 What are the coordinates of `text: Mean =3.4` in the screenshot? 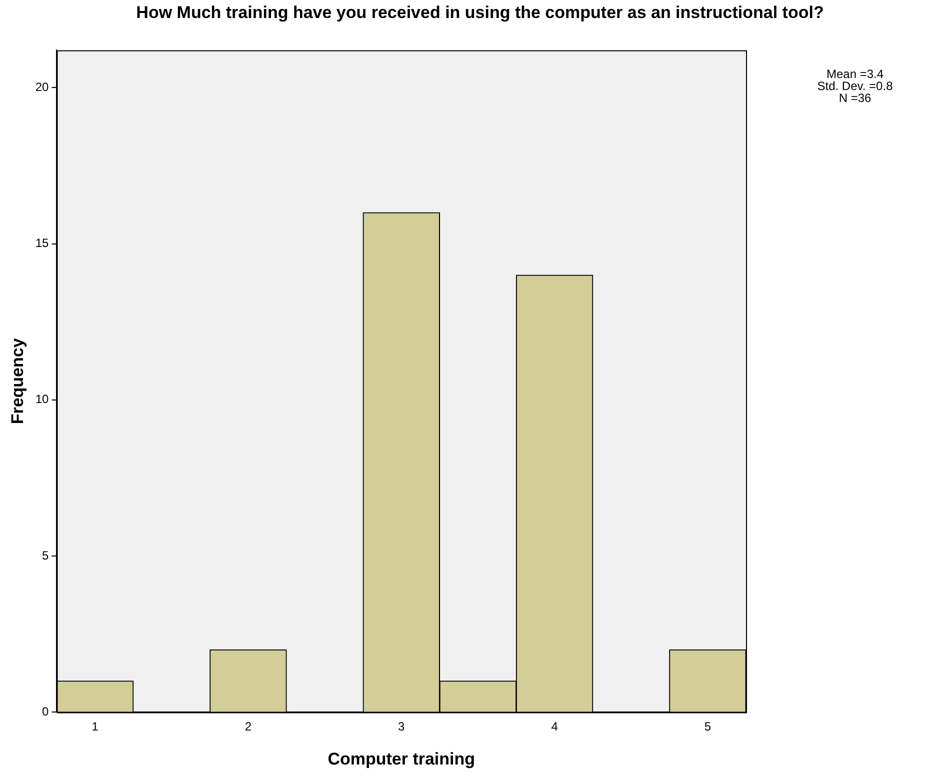 It's located at (855, 74).